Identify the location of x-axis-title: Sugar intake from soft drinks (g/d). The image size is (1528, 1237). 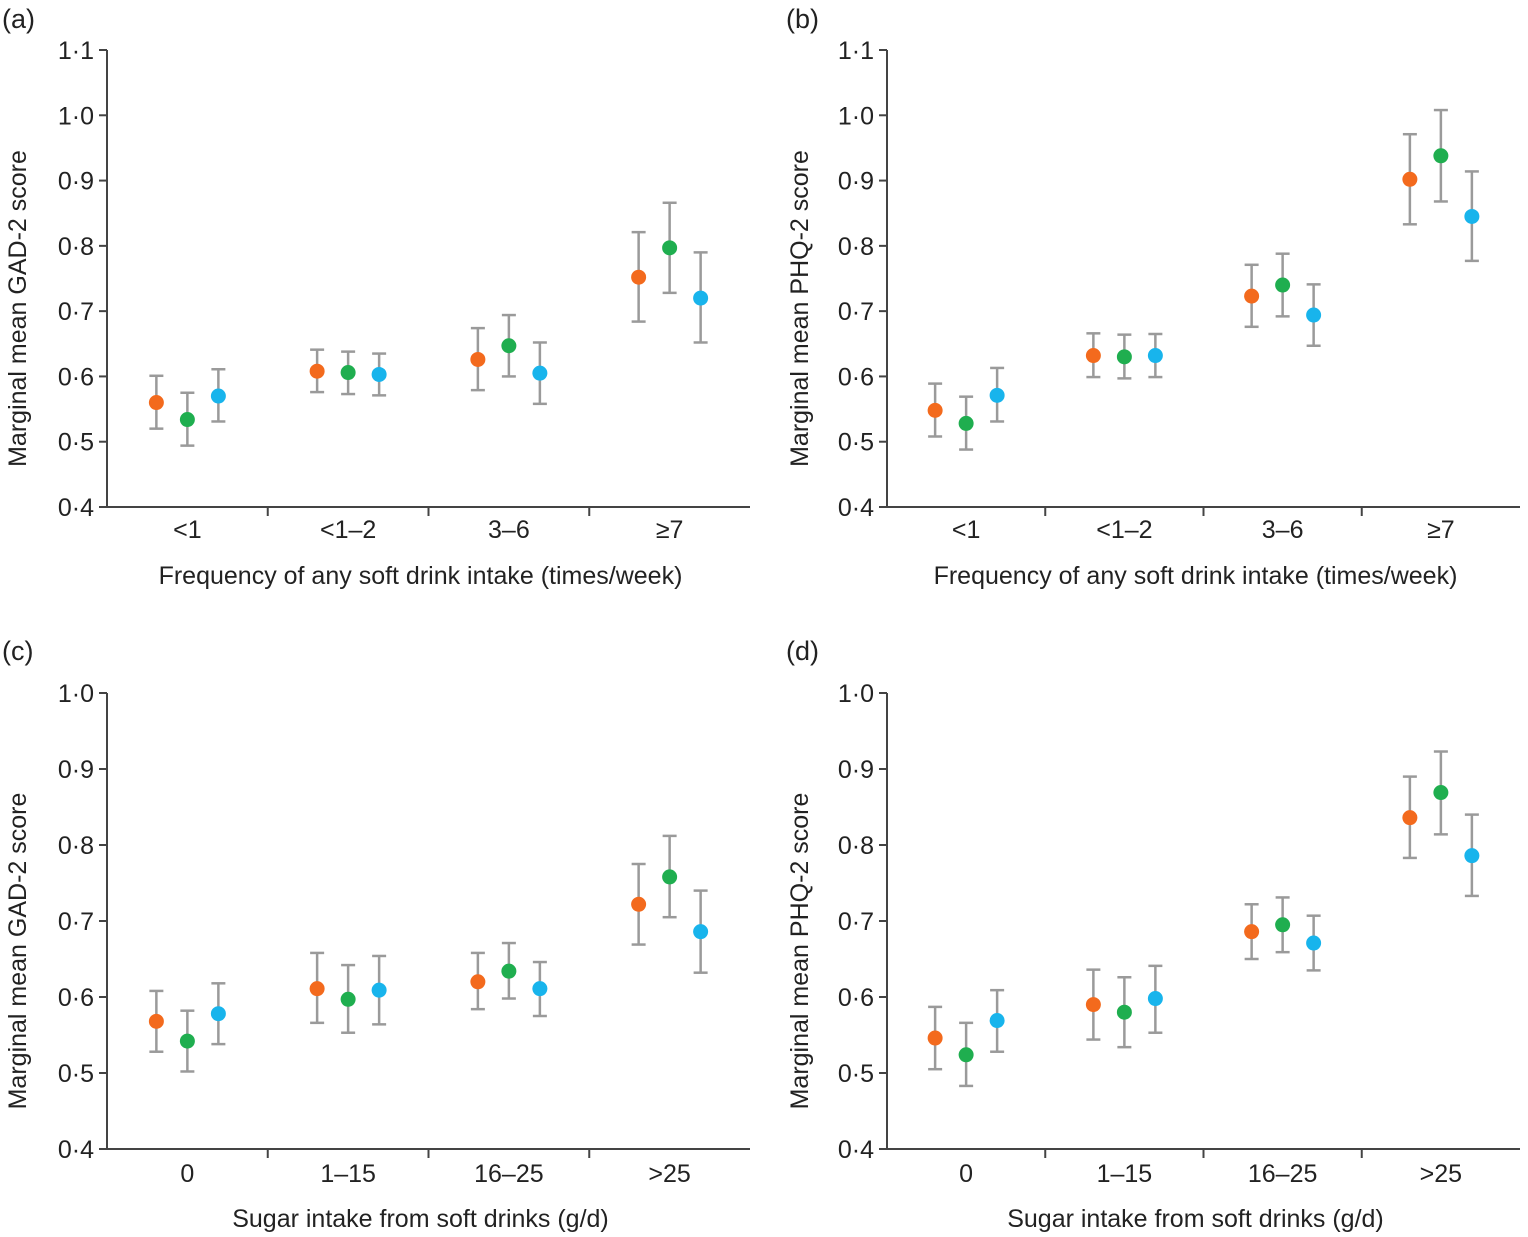
(1195, 1219).